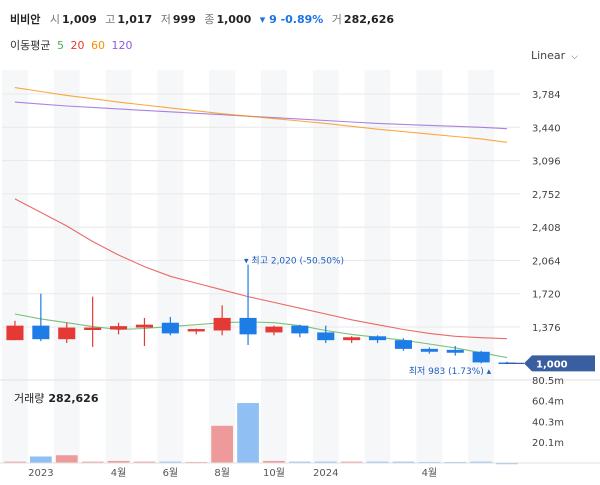 The width and height of the screenshot is (600, 485). Describe the element at coordinates (60, 45) in the screenshot. I see `ma5-legend: 5` at that location.